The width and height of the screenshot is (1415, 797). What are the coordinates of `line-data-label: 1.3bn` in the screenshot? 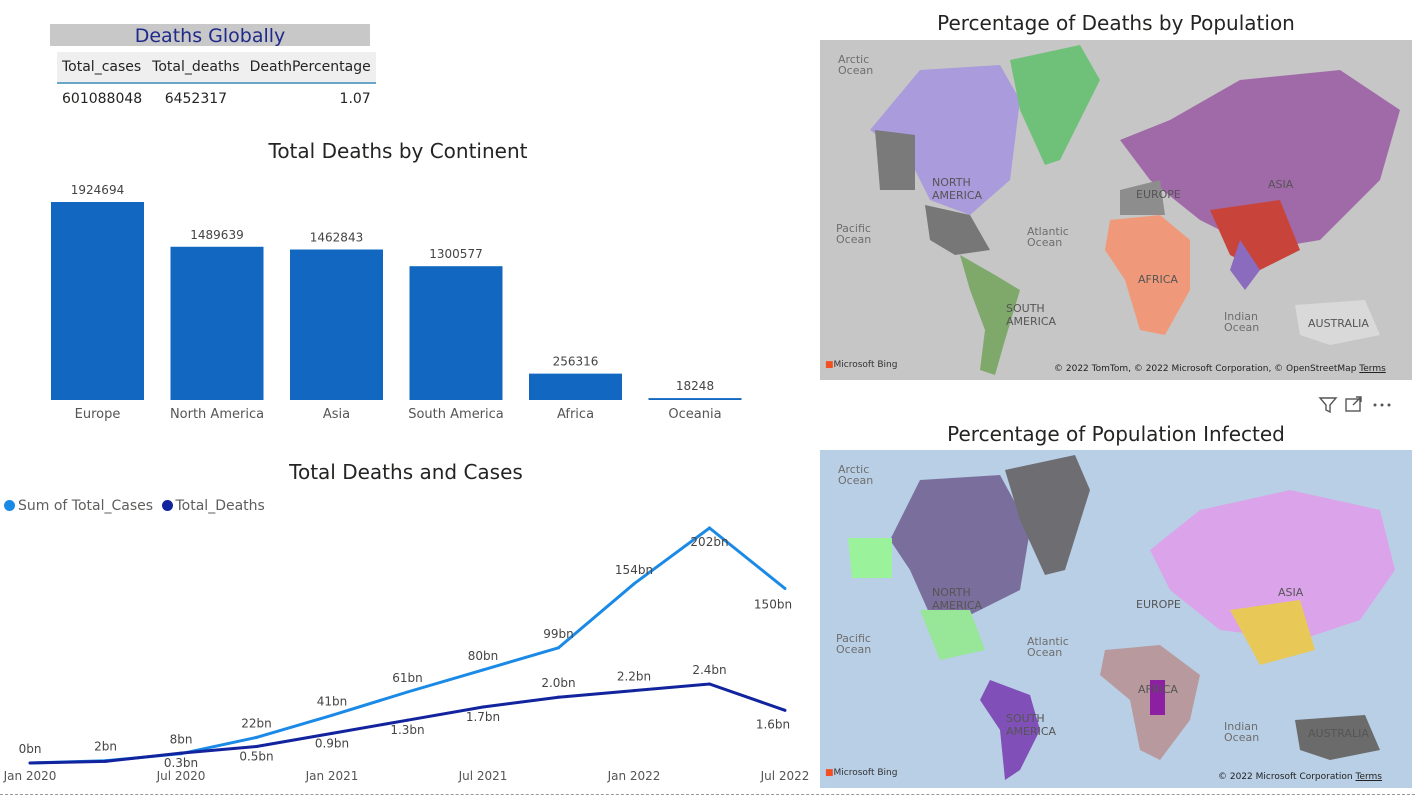 It's located at (407, 730).